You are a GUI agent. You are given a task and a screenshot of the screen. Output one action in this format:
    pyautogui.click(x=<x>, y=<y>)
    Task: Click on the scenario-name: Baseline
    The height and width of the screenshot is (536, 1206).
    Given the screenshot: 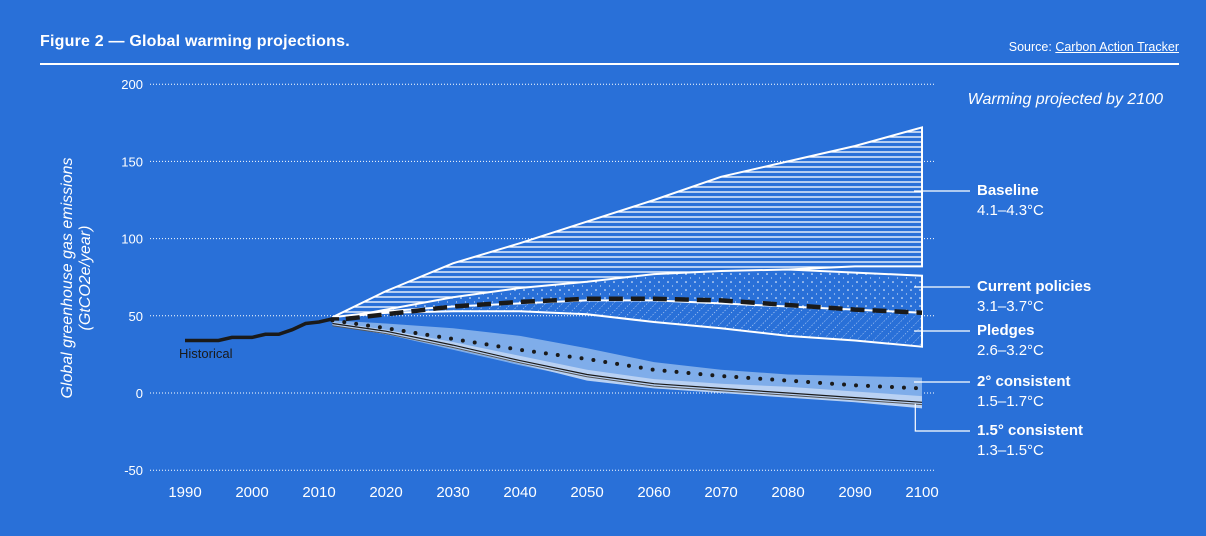 What is the action you would take?
    pyautogui.click(x=1008, y=190)
    